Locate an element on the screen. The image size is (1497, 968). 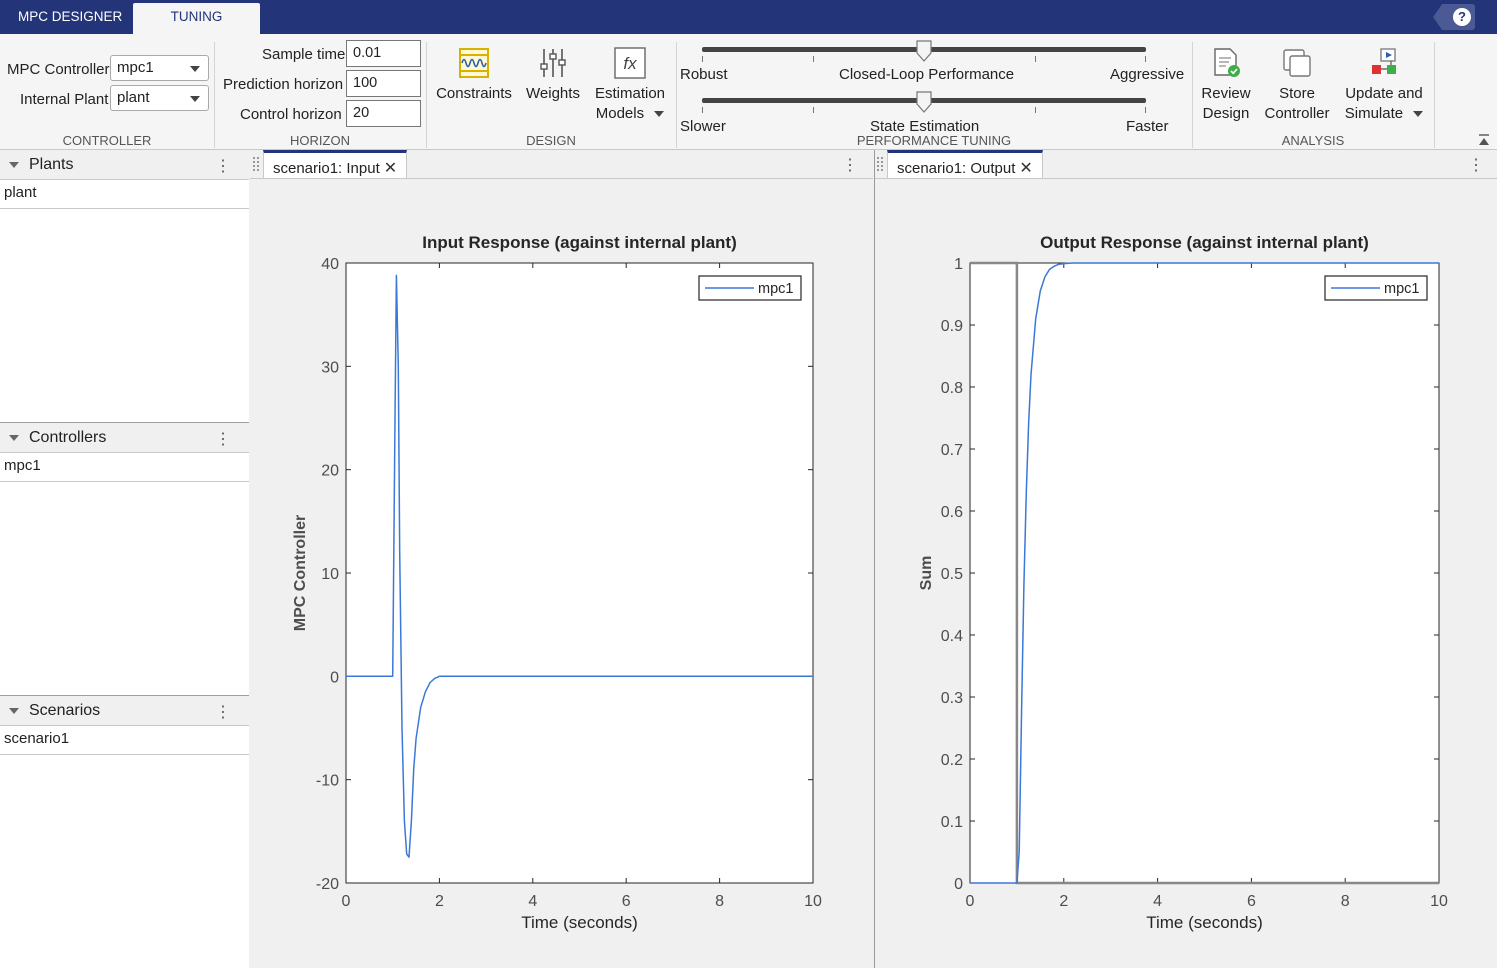
y-tick-label: 0.1 is located at coordinates (952, 822).